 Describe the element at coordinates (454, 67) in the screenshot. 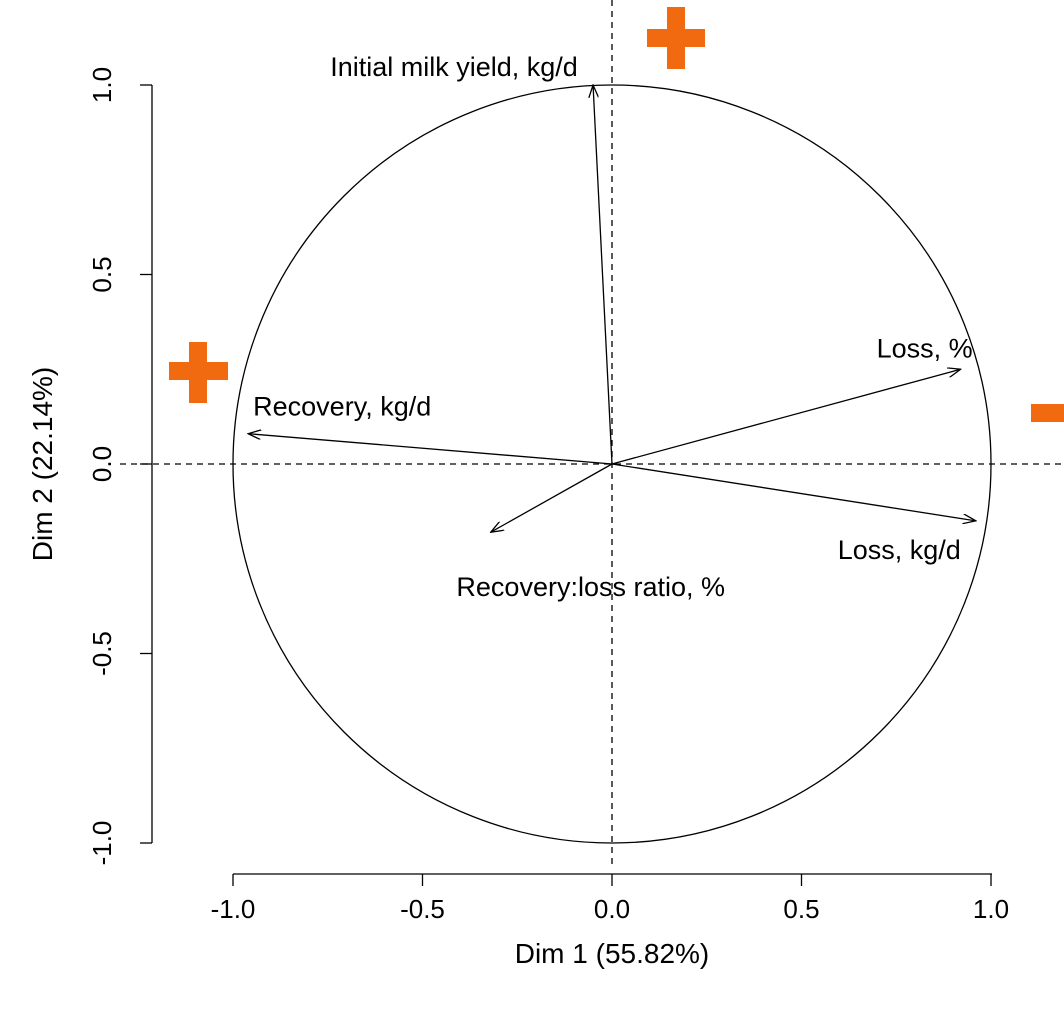

I see `label-initial-milk-yield: Initial milk yield, kg/d` at that location.